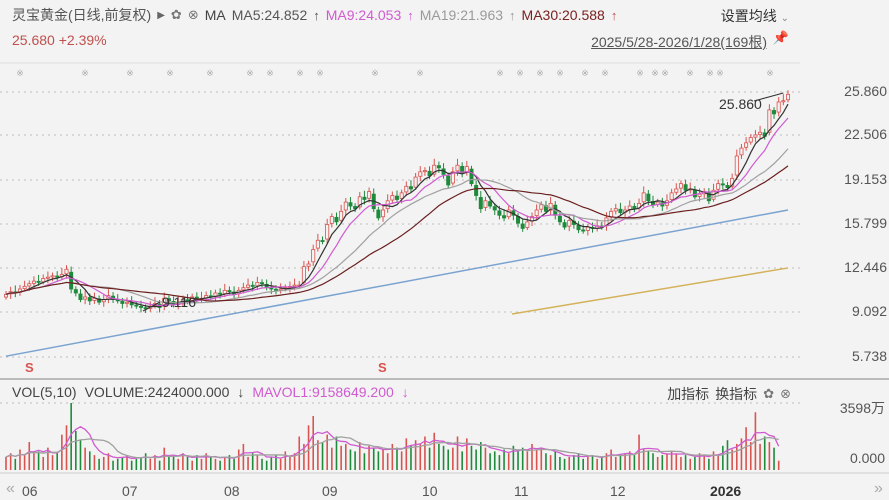 This screenshot has height=500, width=889. What do you see at coordinates (33, 40) in the screenshot?
I see `last-price: 25.680` at bounding box center [33, 40].